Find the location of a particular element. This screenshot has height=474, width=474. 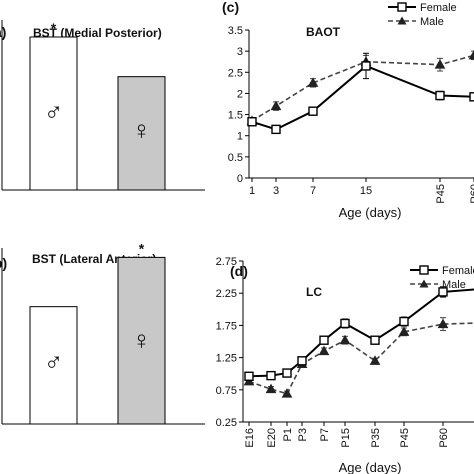

panel-c-y-tick-label: 0 is located at coordinates (240, 179).